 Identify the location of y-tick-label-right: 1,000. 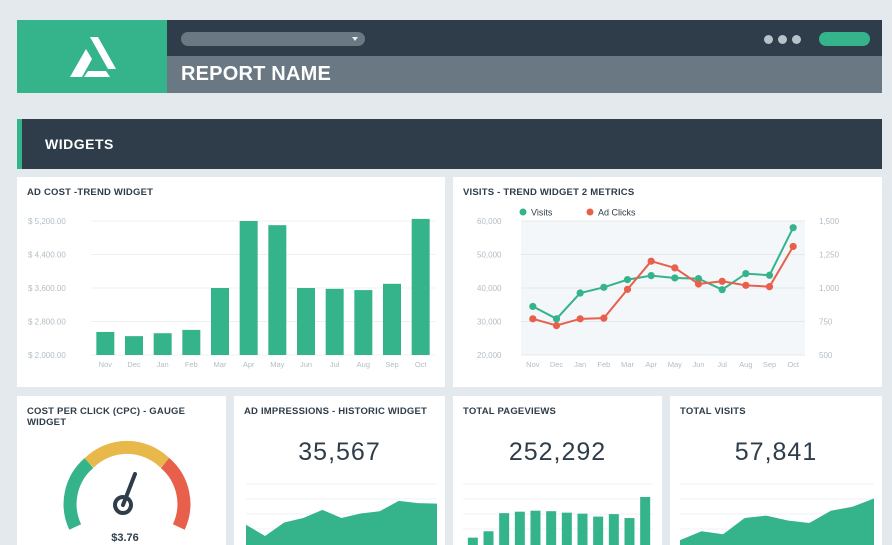
(829, 288).